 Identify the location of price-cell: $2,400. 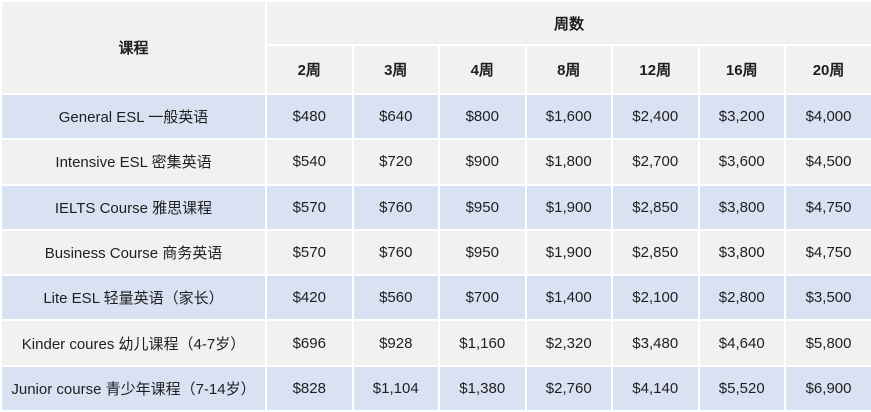
(655, 116).